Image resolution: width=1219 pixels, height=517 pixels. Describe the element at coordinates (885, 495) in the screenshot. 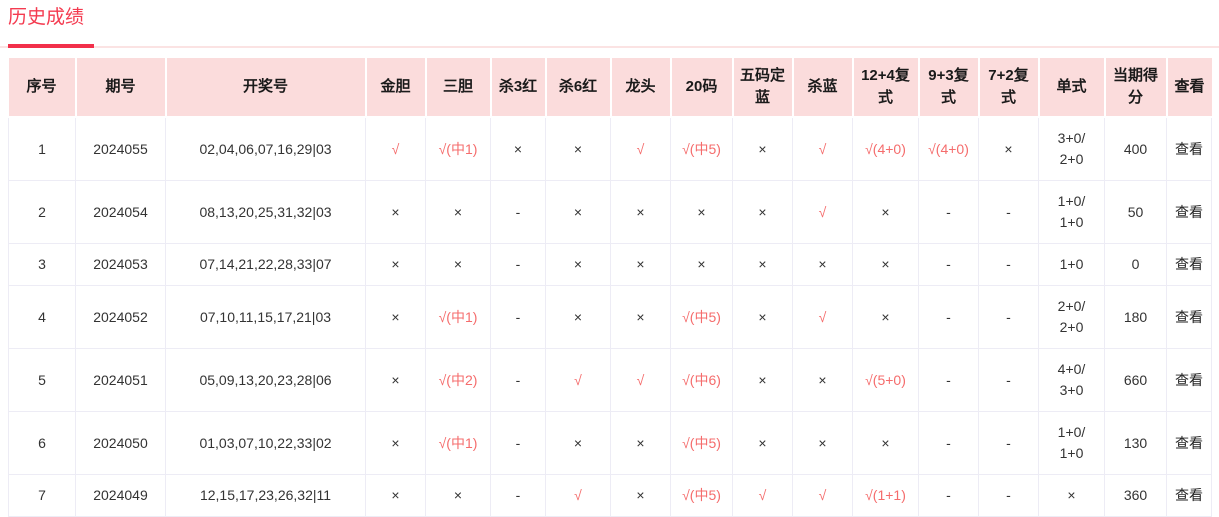

I see `cell-fushi12-4: √(1+1)` at that location.